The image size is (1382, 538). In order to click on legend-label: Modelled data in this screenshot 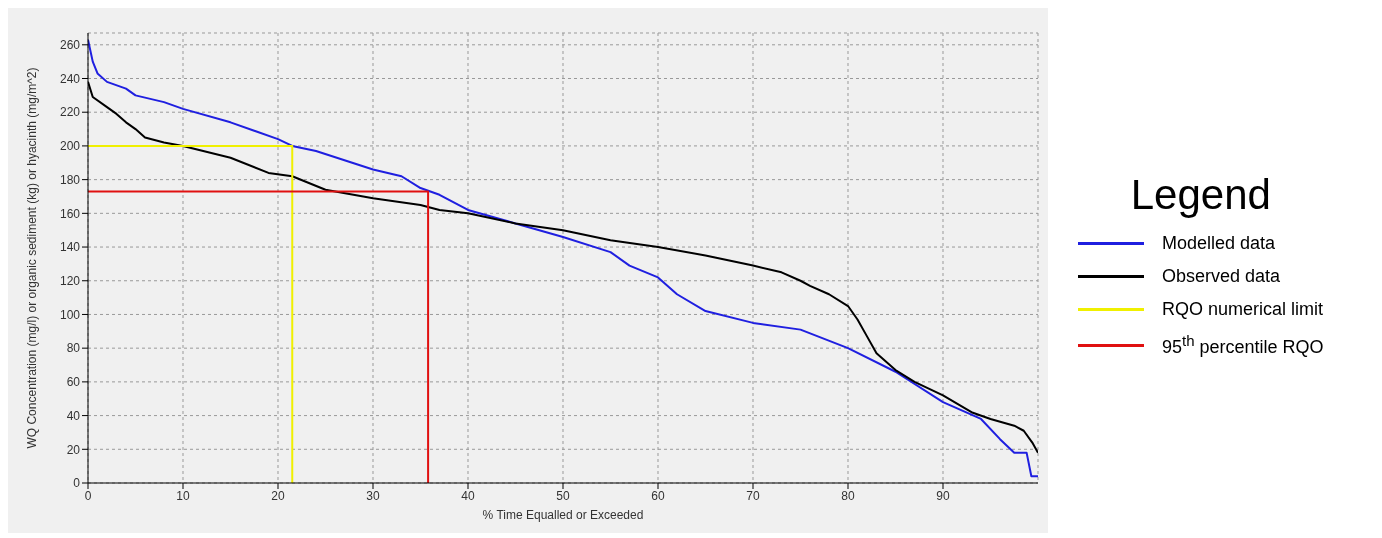, I will do `click(1219, 243)`.